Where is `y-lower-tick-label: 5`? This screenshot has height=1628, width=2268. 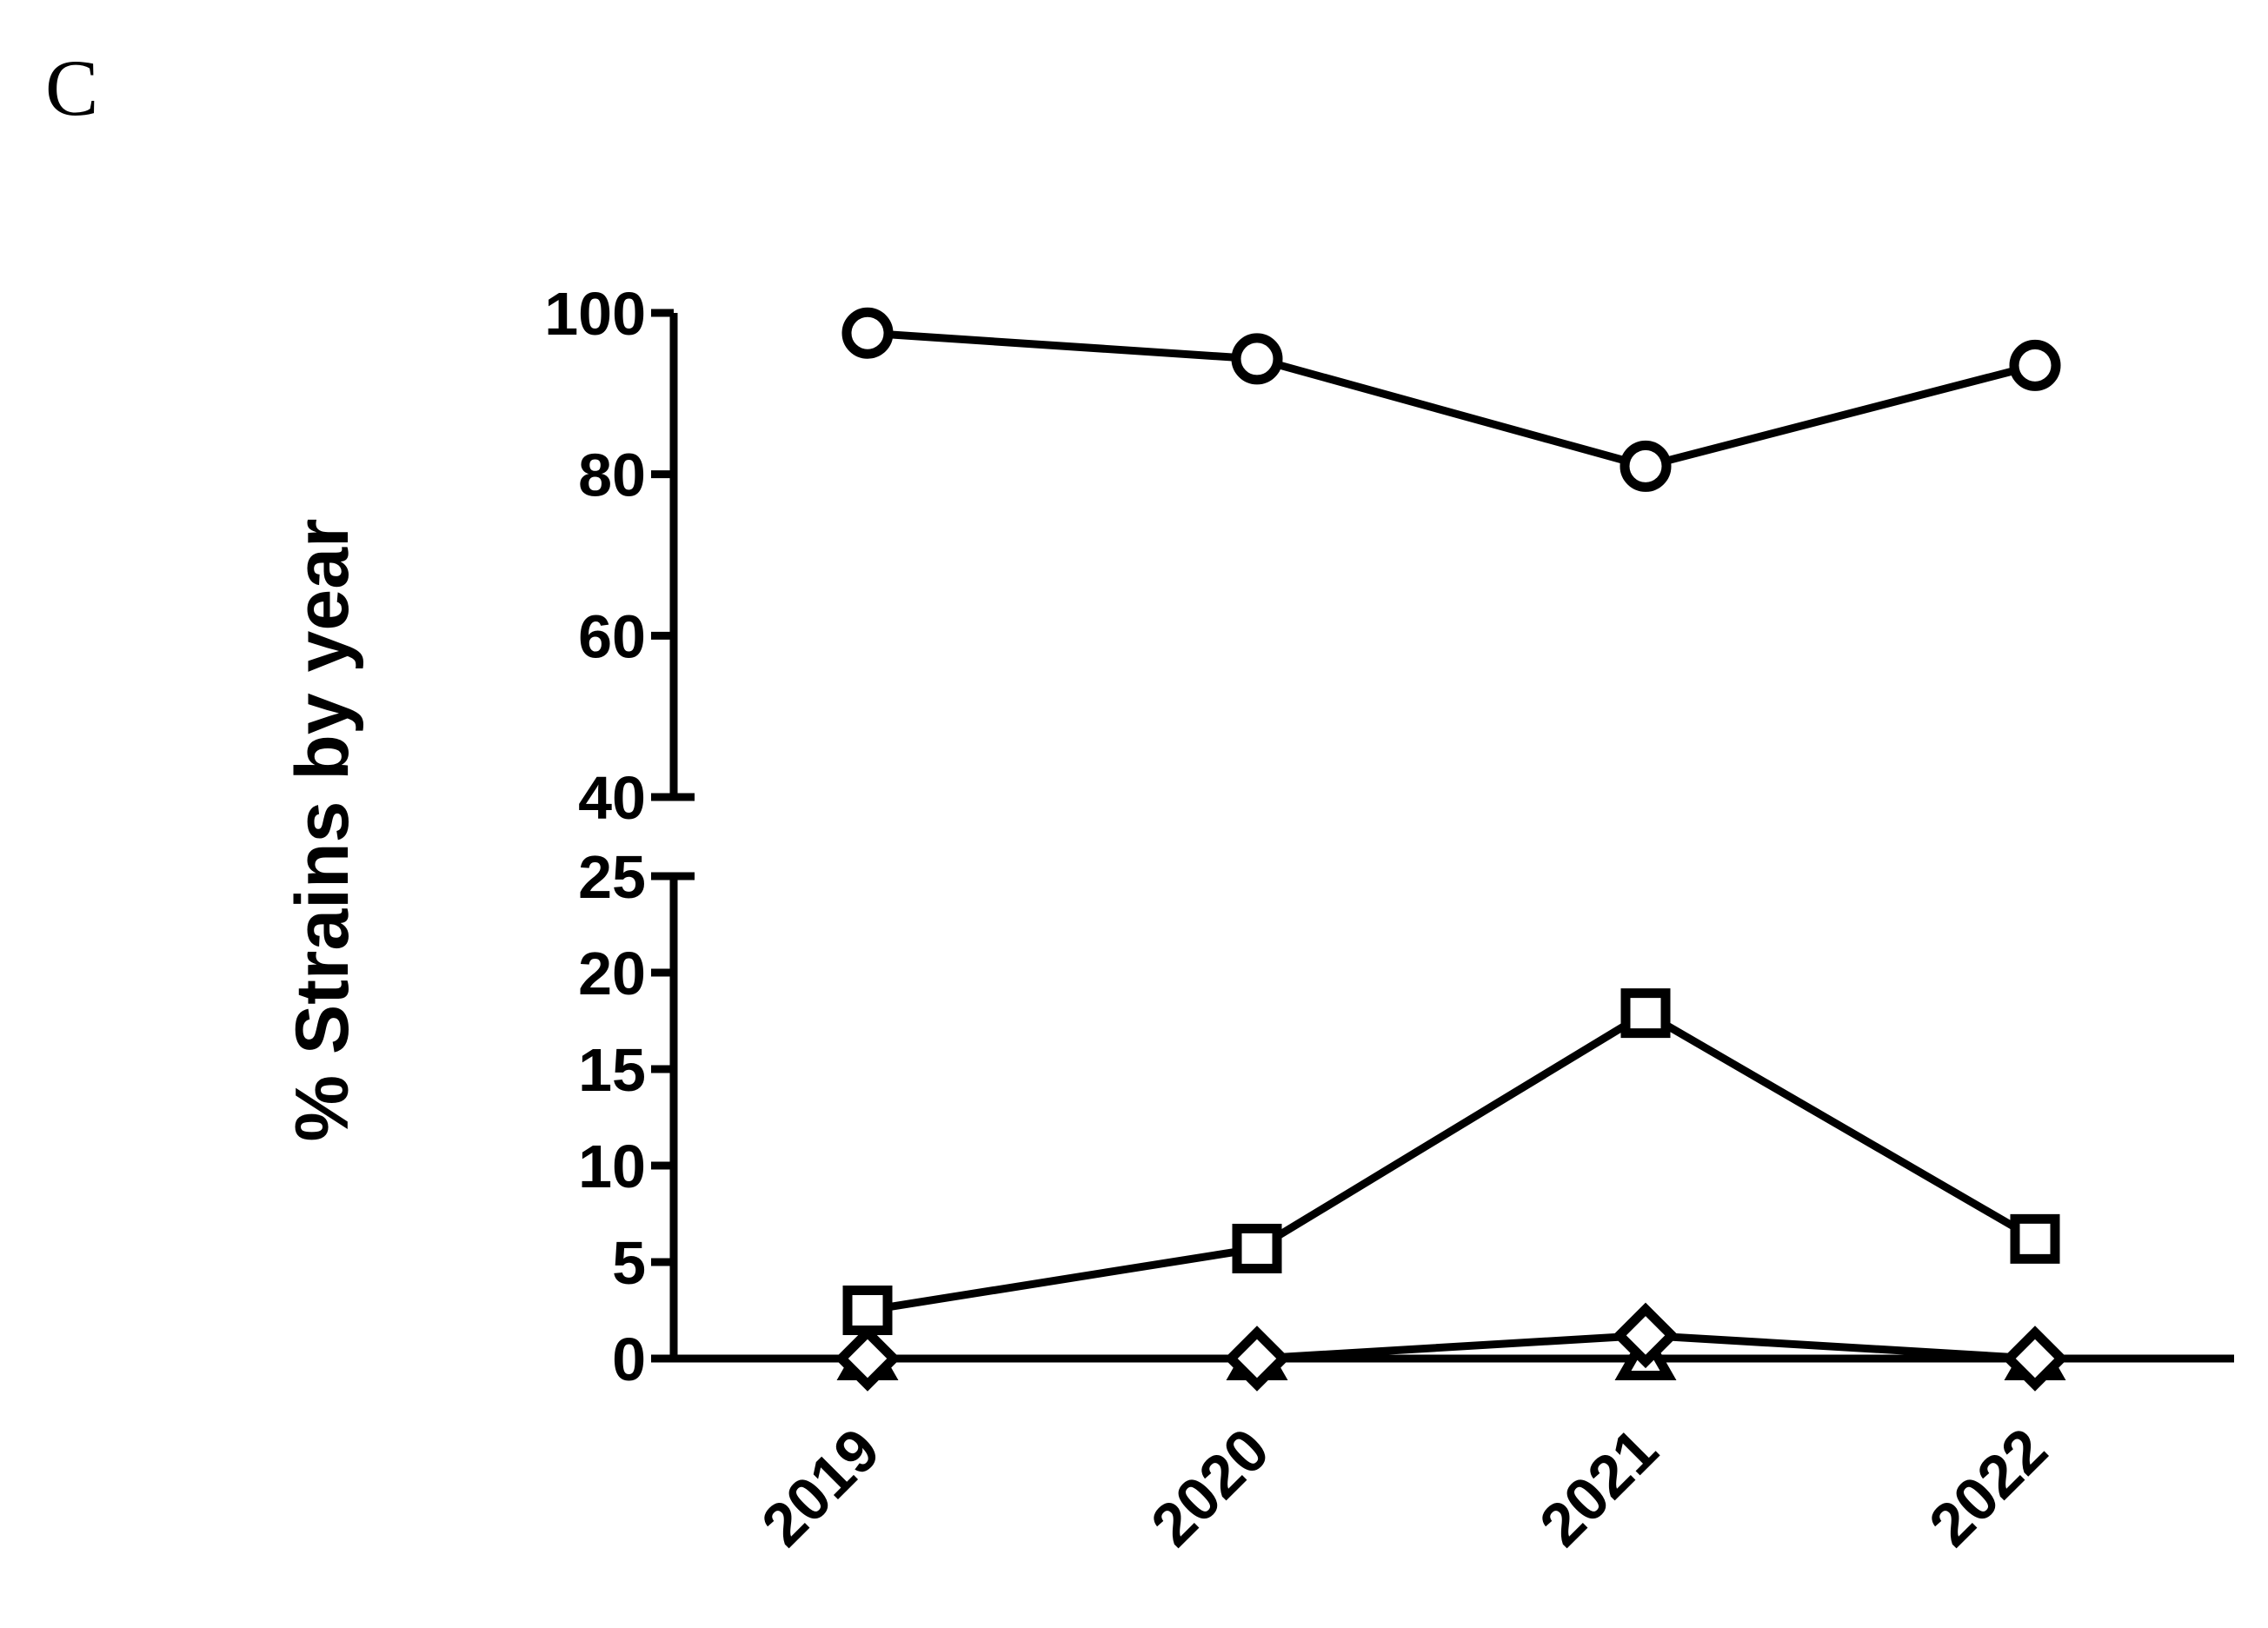
y-lower-tick-label: 5 is located at coordinates (629, 1263).